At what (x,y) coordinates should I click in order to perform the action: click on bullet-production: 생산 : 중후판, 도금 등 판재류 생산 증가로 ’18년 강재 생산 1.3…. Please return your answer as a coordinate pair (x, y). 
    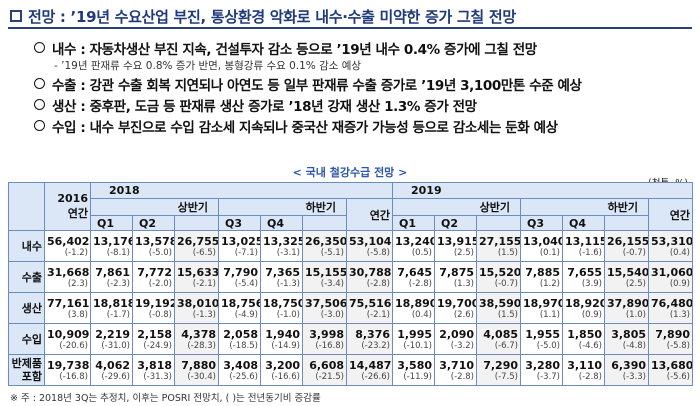
    Looking at the image, I should click on (364, 105).